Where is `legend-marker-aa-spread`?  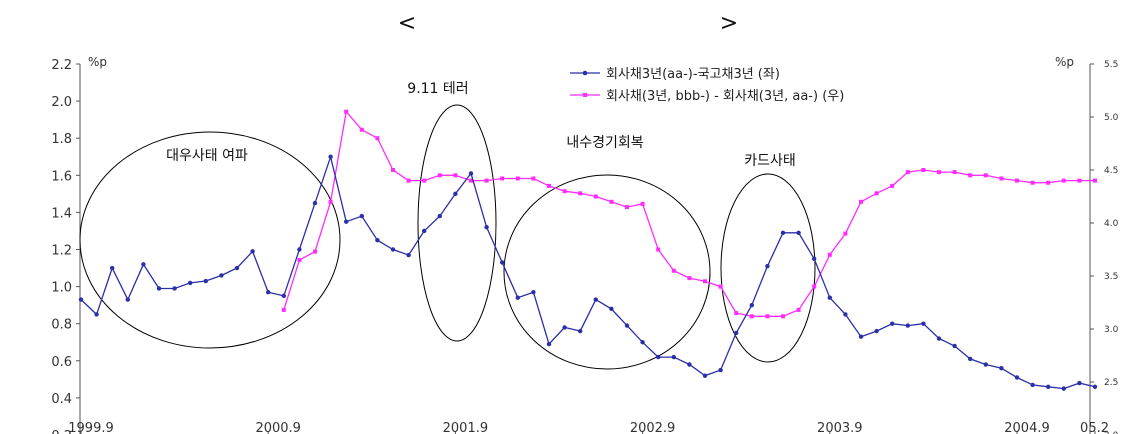 legend-marker-aa-spread is located at coordinates (585, 73).